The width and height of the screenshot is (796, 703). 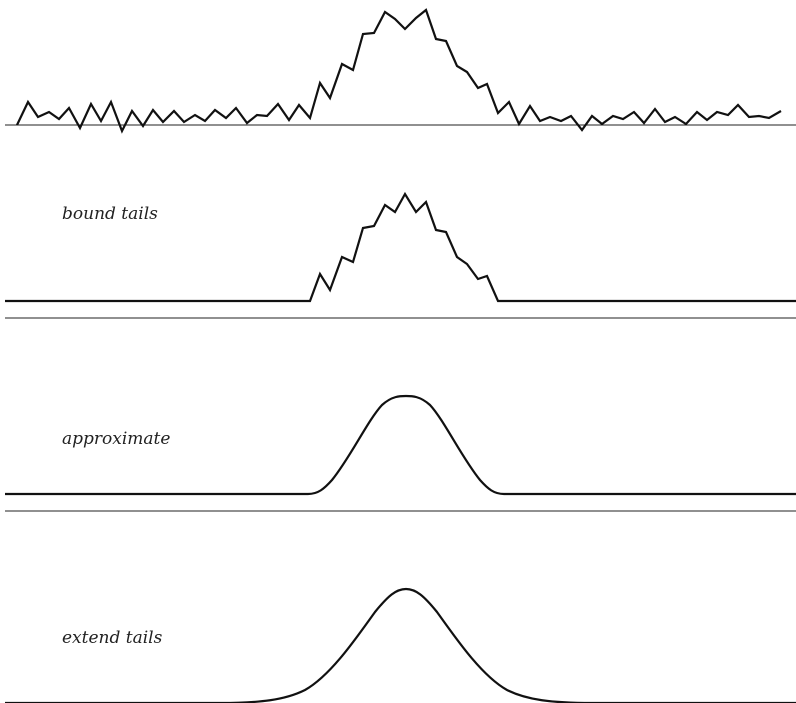 What do you see at coordinates (112, 638) in the screenshot?
I see `extend-tails-label: extend tails` at bounding box center [112, 638].